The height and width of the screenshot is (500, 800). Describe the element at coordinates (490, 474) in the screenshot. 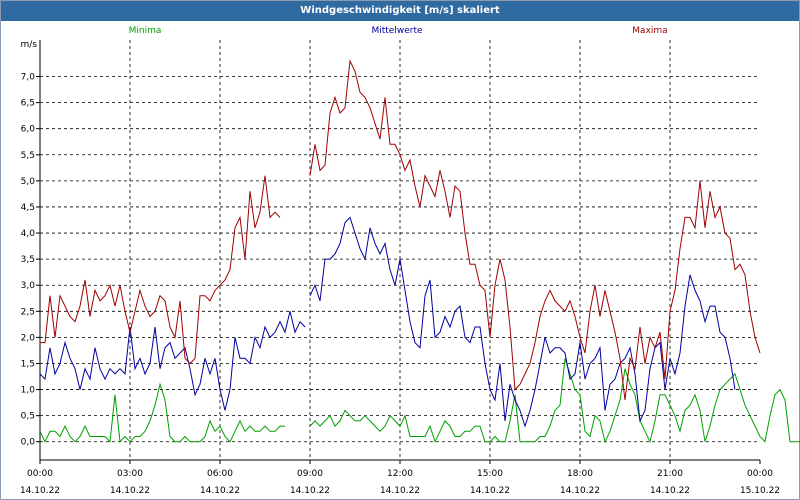

I see `x-tick-time: 15:00` at that location.